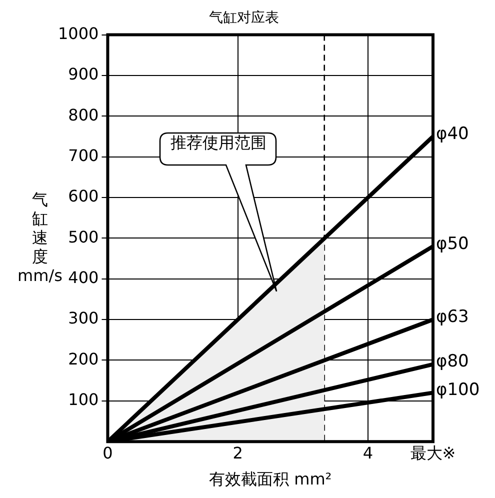 The image size is (495, 498). What do you see at coordinates (452, 244) in the screenshot?
I see `series-label: φ50` at bounding box center [452, 244].